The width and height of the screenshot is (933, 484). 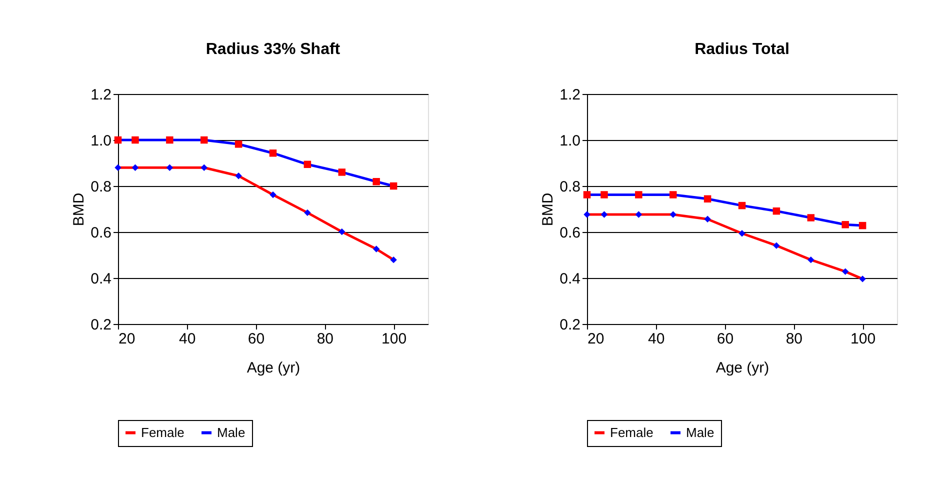 What do you see at coordinates (273, 49) in the screenshot?
I see `chart-title: Radius 33% Shaft` at bounding box center [273, 49].